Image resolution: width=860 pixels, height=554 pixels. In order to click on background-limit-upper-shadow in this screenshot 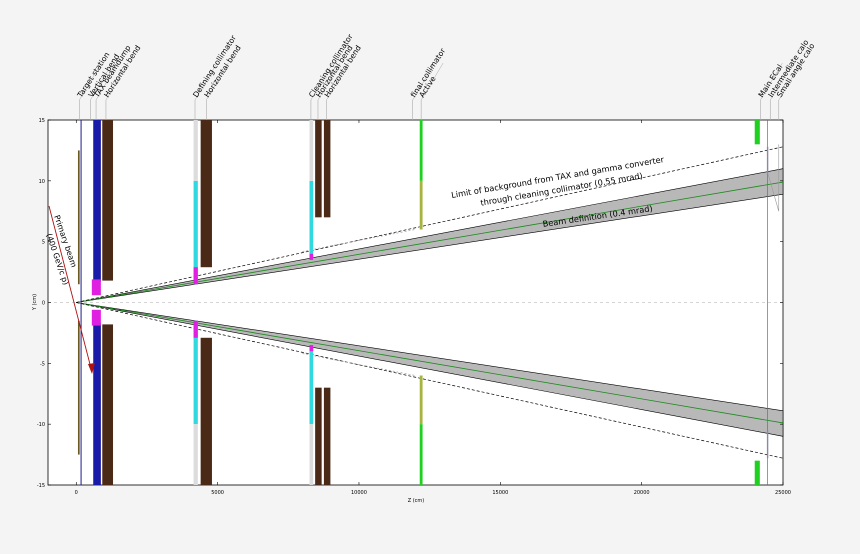, I will do `click(359, 240)`.